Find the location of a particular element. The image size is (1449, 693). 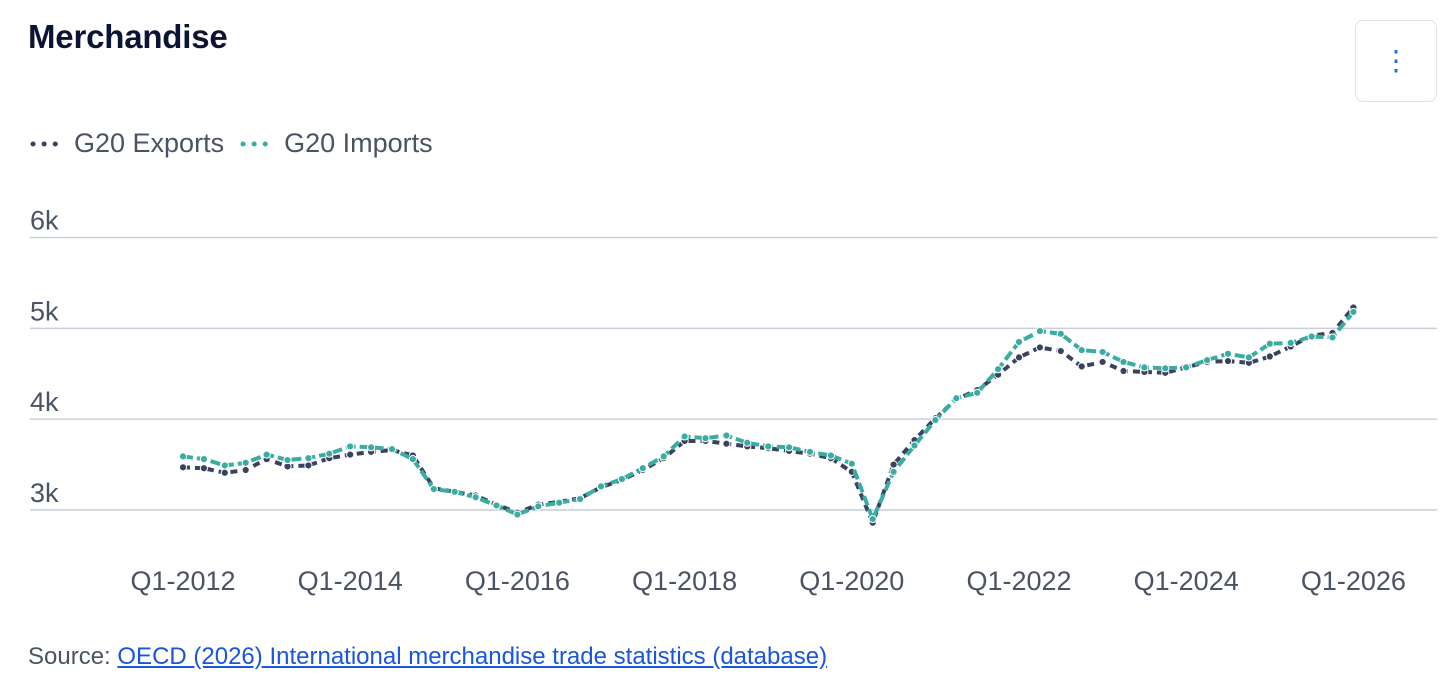

x-tick-label: Q1-2026 is located at coordinates (1353, 581).